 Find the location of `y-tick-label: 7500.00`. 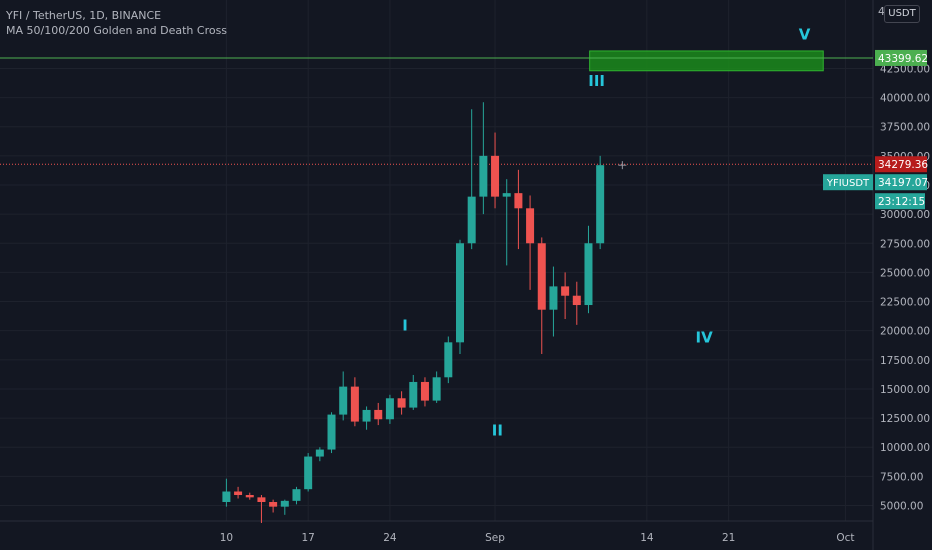

y-tick-label: 7500.00 is located at coordinates (901, 477).